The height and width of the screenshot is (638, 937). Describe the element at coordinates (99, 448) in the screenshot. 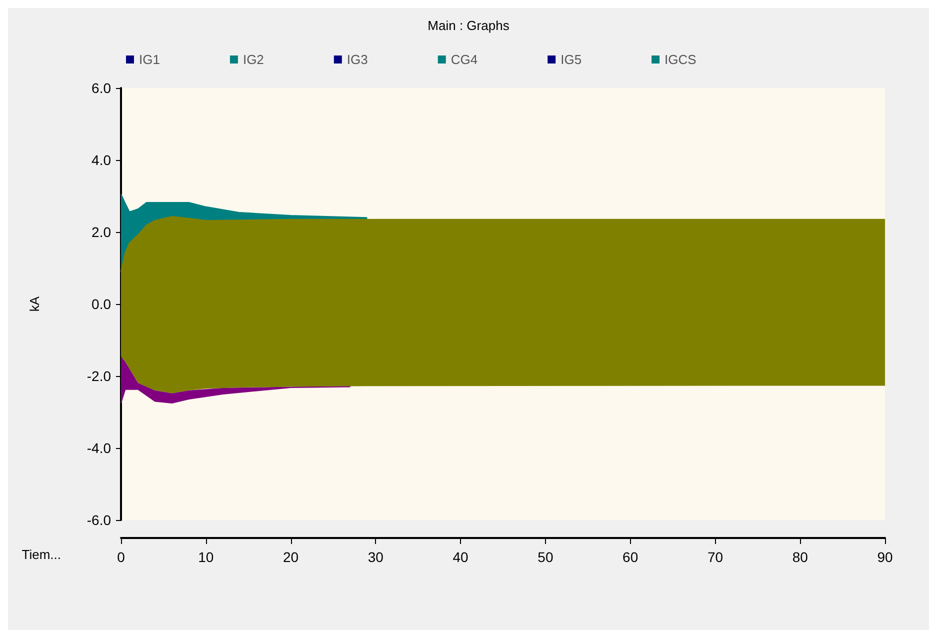

I see `y-tick-label: -4.0` at that location.